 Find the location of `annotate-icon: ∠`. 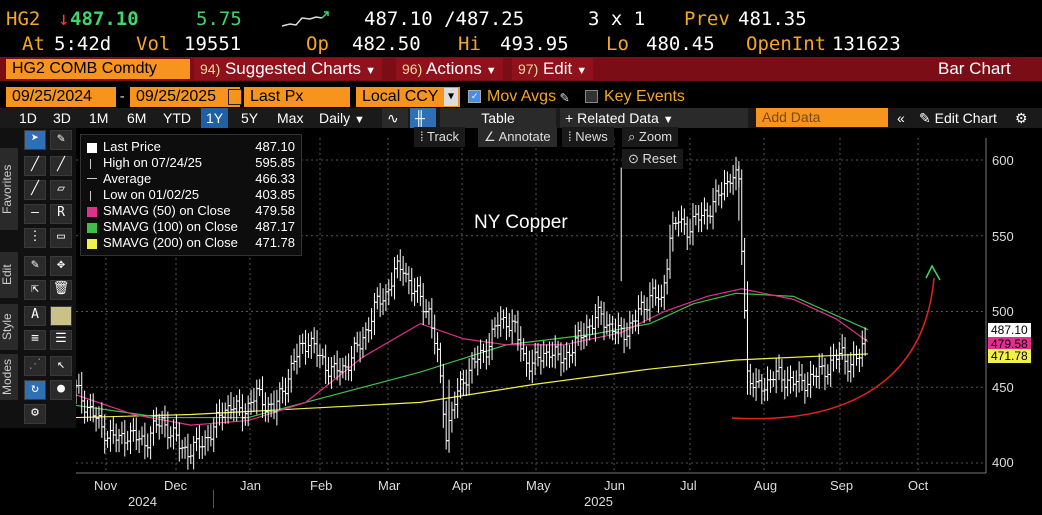

annotate-icon: ∠ is located at coordinates (490, 136).